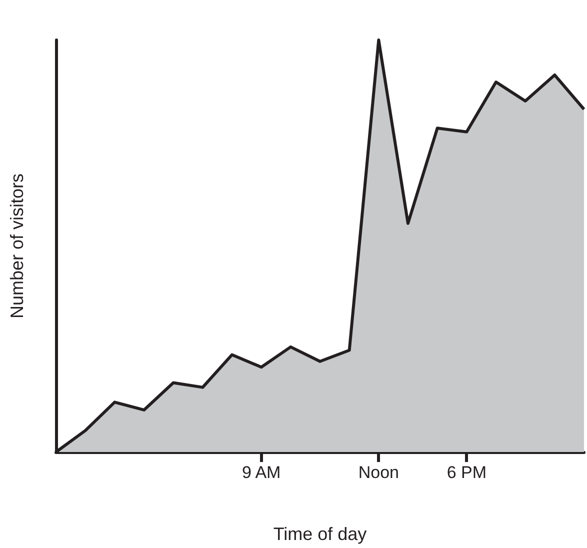 The image size is (587, 548). What do you see at coordinates (261, 472) in the screenshot?
I see `x-tick-label: 9 AM` at bounding box center [261, 472].